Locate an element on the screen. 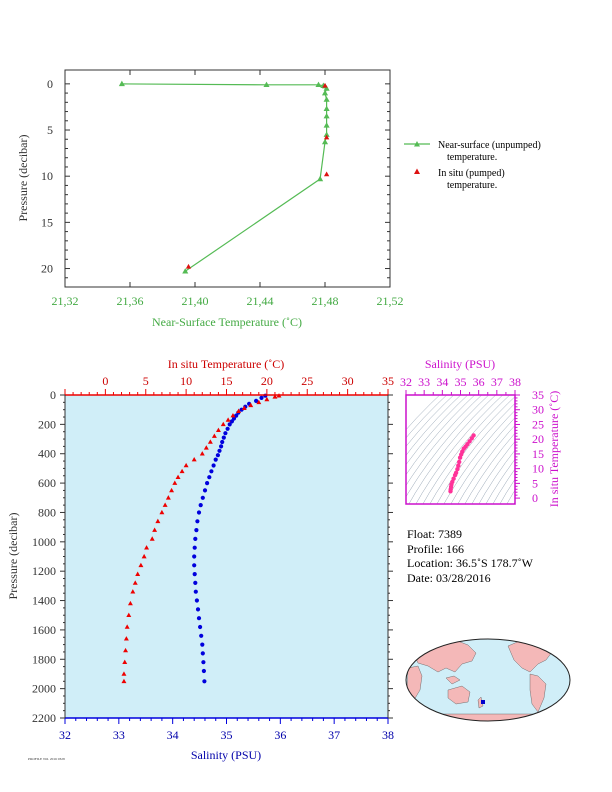 The width and height of the screenshot is (612, 792). salinity-tick-label: 35 is located at coordinates (227, 735).